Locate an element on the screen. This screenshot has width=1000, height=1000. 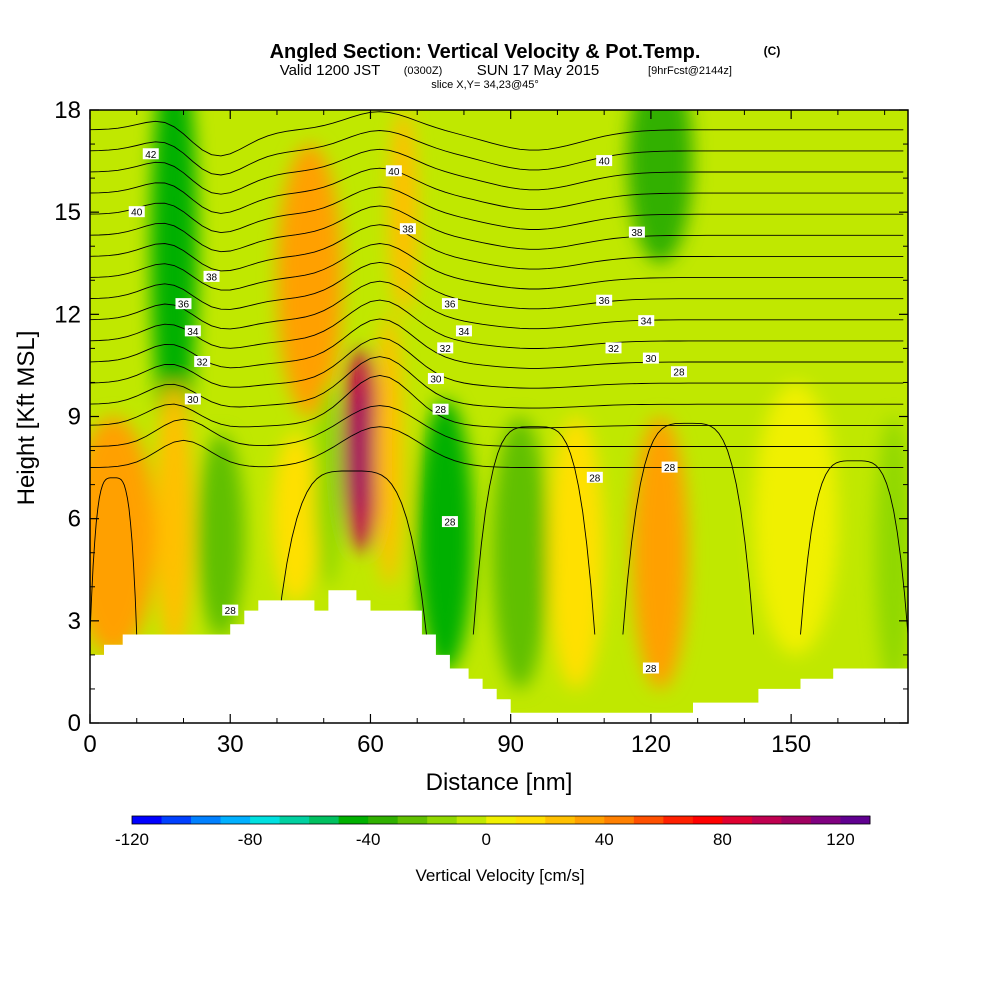
slice-label: slice X,Y= 34,23@45° is located at coordinates (485, 85).